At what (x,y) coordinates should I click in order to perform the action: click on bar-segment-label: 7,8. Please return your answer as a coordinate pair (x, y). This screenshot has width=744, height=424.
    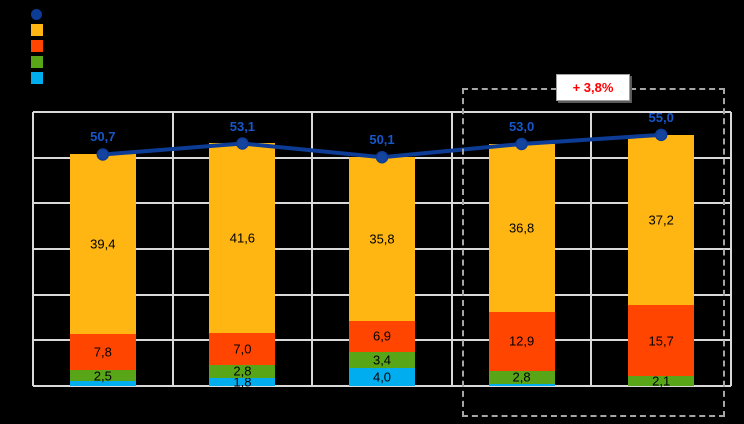
    Looking at the image, I should click on (102, 352).